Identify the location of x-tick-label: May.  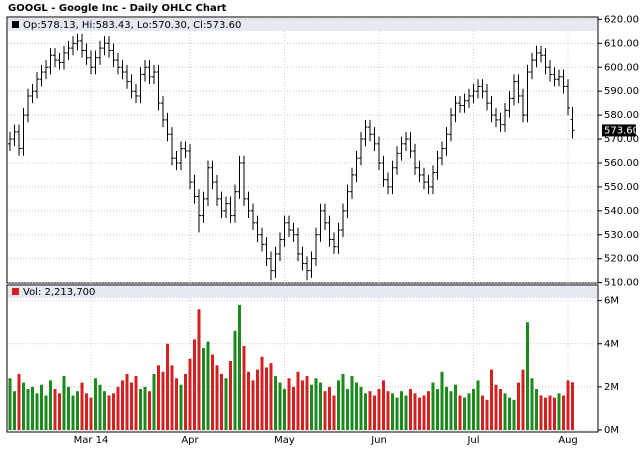
(284, 440).